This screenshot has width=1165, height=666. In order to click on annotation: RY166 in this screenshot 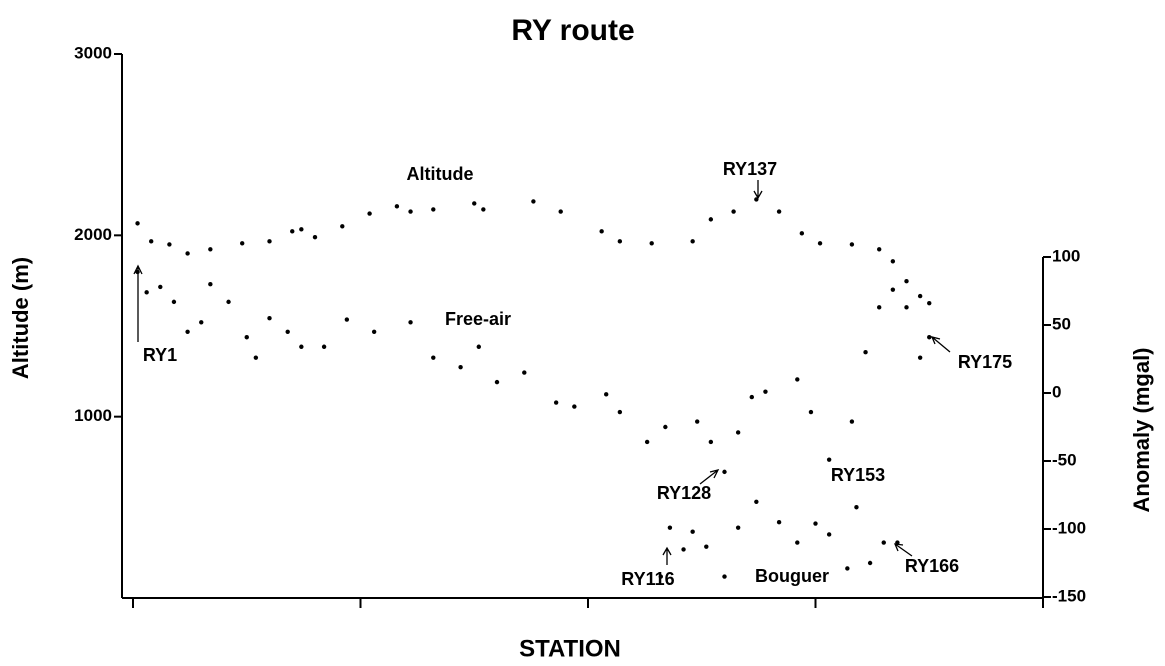, I will do `click(932, 566)`.